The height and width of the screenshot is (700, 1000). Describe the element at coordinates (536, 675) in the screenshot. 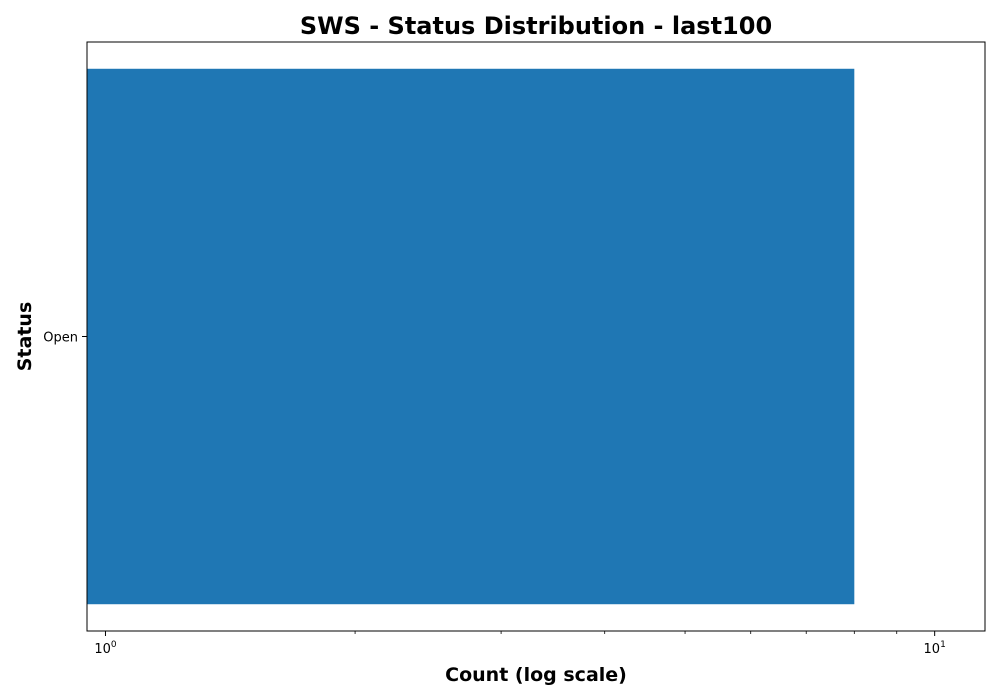

I see `x-axis-label: Count (log scale)` at that location.